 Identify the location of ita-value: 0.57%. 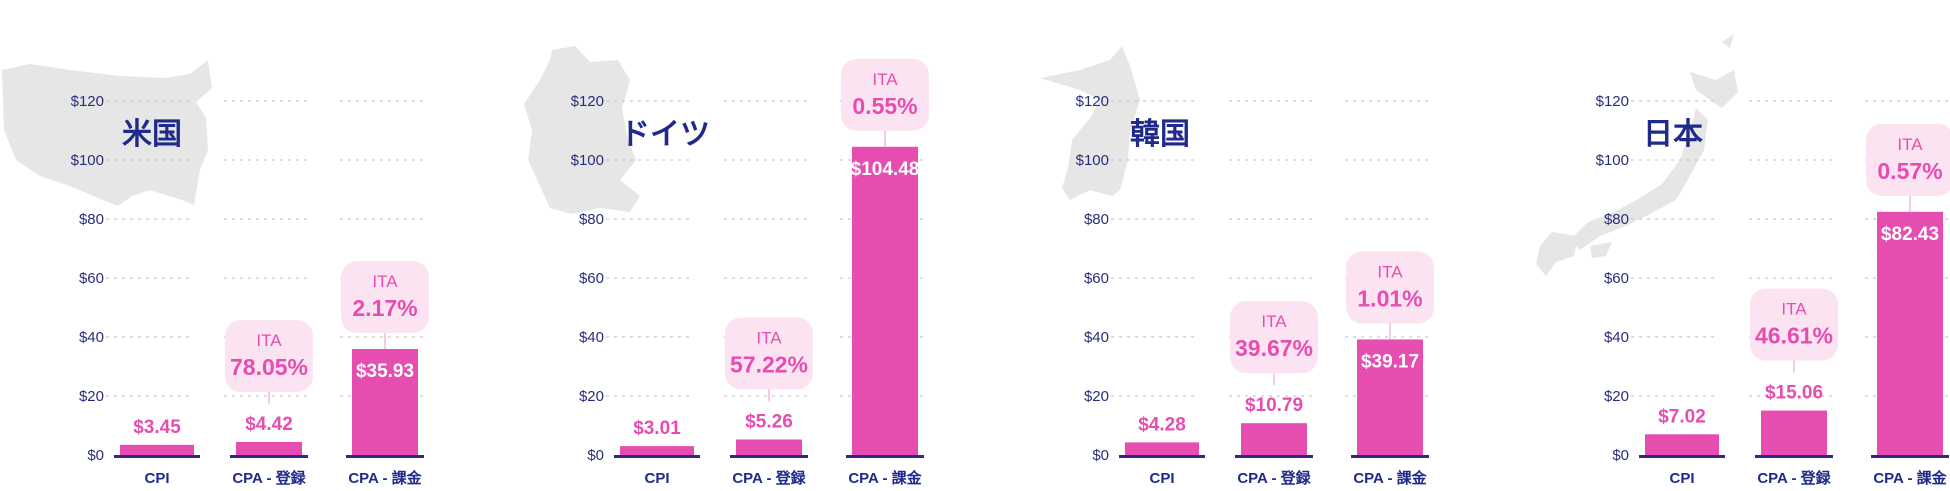
(1909, 171).